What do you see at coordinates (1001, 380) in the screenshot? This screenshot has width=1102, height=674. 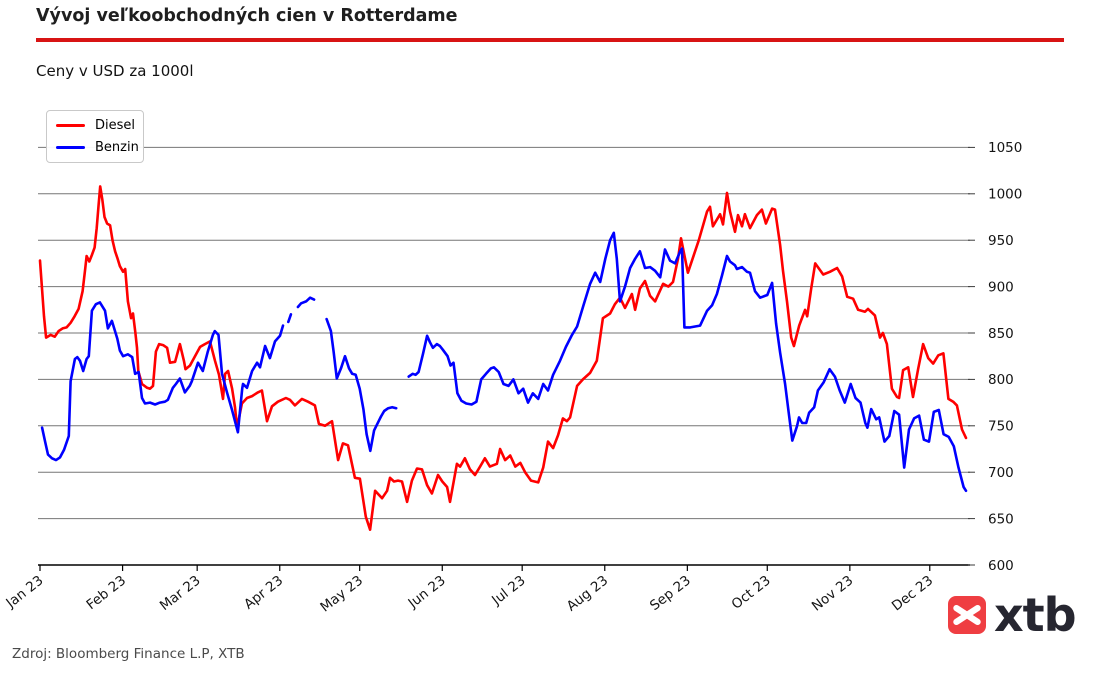 I see `y-tick-label: 800` at bounding box center [1001, 380].